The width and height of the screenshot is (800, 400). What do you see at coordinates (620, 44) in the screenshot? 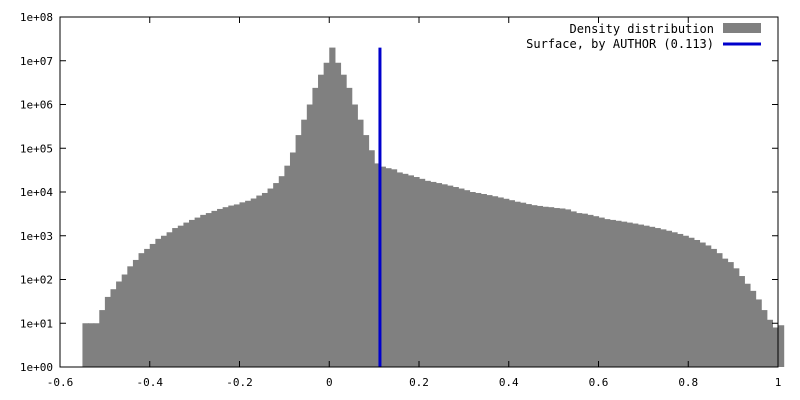
I see `legend-label-surface: Surface, by AUTHOR (0.113)` at bounding box center [620, 44].